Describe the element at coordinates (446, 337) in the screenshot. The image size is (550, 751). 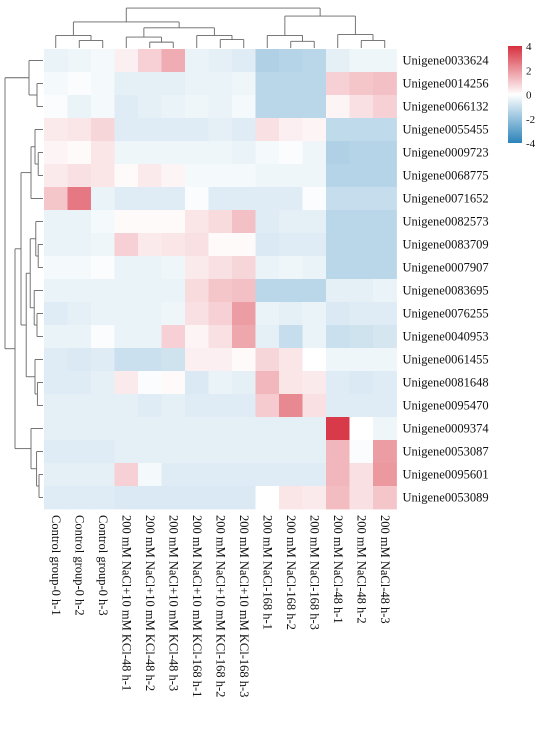
I see `row-label: Unigene0040953` at that location.